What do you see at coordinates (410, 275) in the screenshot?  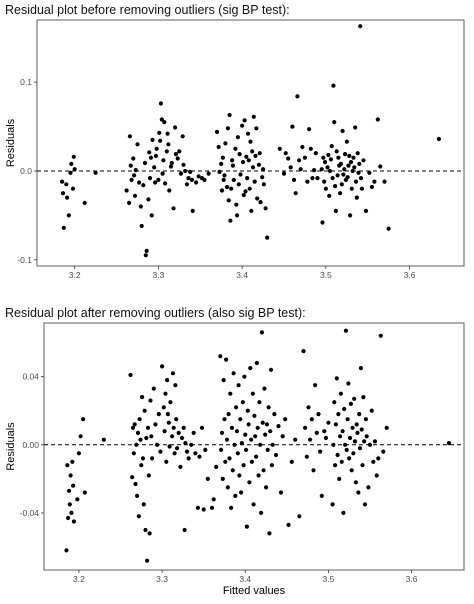 I see `x-tick-label: 3.6` at bounding box center [410, 275].